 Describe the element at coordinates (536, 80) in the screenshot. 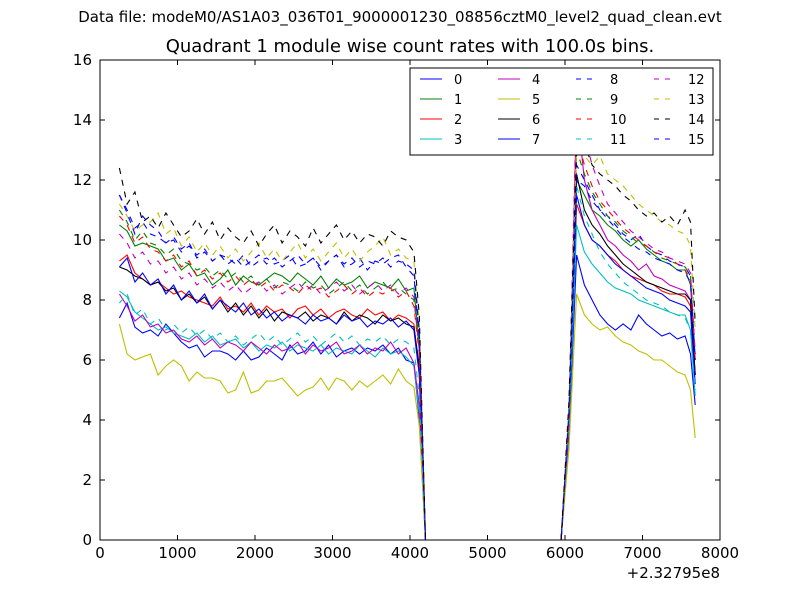

I see `legend-label-4: 4` at that location.